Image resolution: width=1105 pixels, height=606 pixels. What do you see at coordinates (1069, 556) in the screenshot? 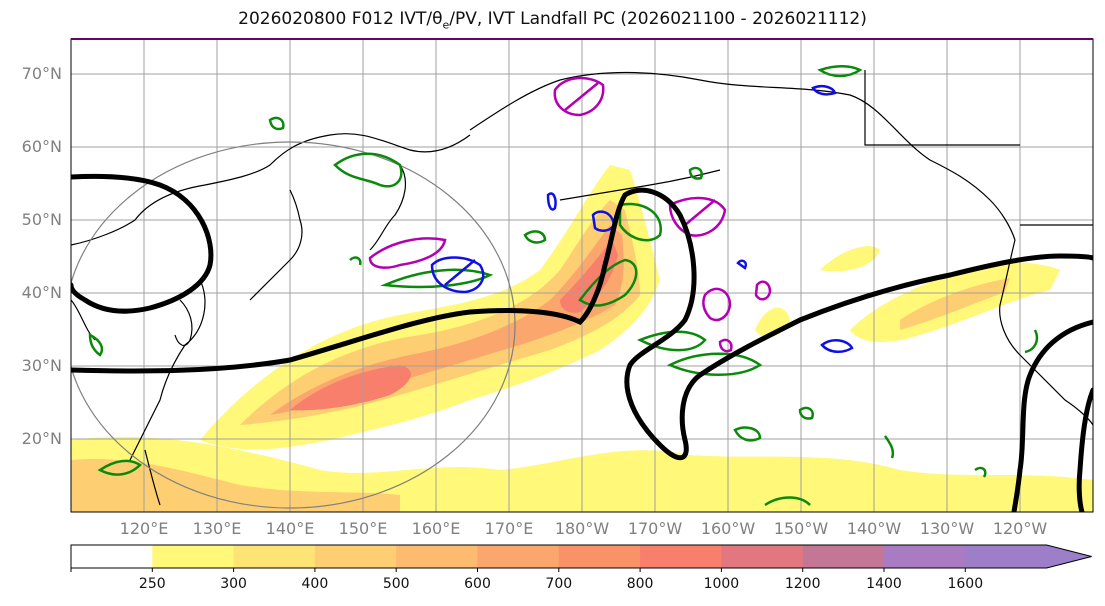
I see `colorbar-extend-arrow` at bounding box center [1069, 556].